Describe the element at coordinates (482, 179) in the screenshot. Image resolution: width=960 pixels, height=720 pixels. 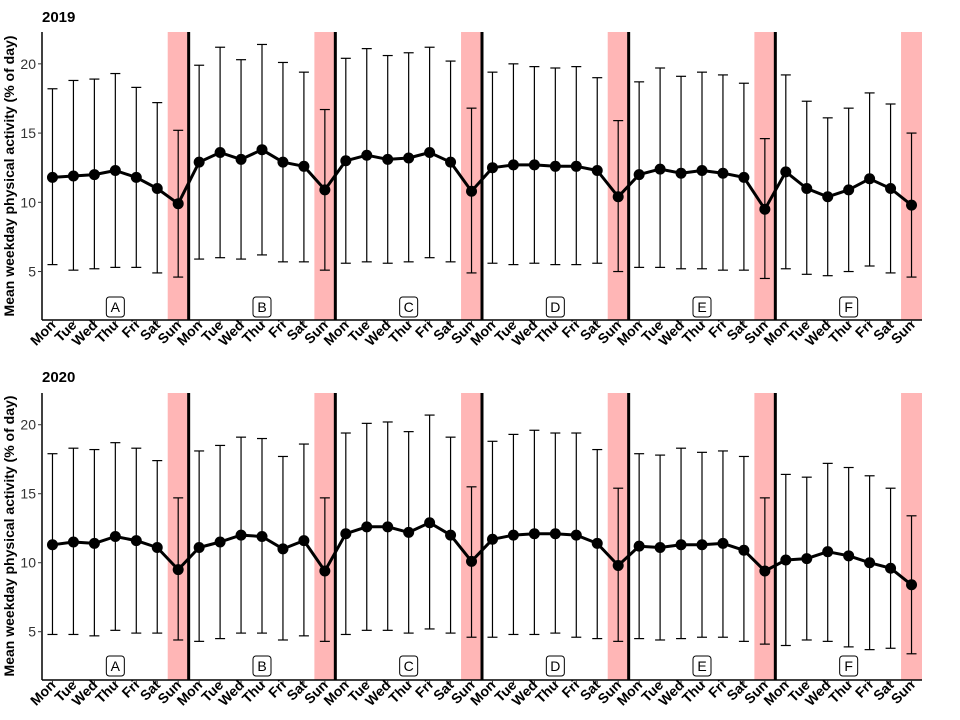
I see `series-line` at that location.